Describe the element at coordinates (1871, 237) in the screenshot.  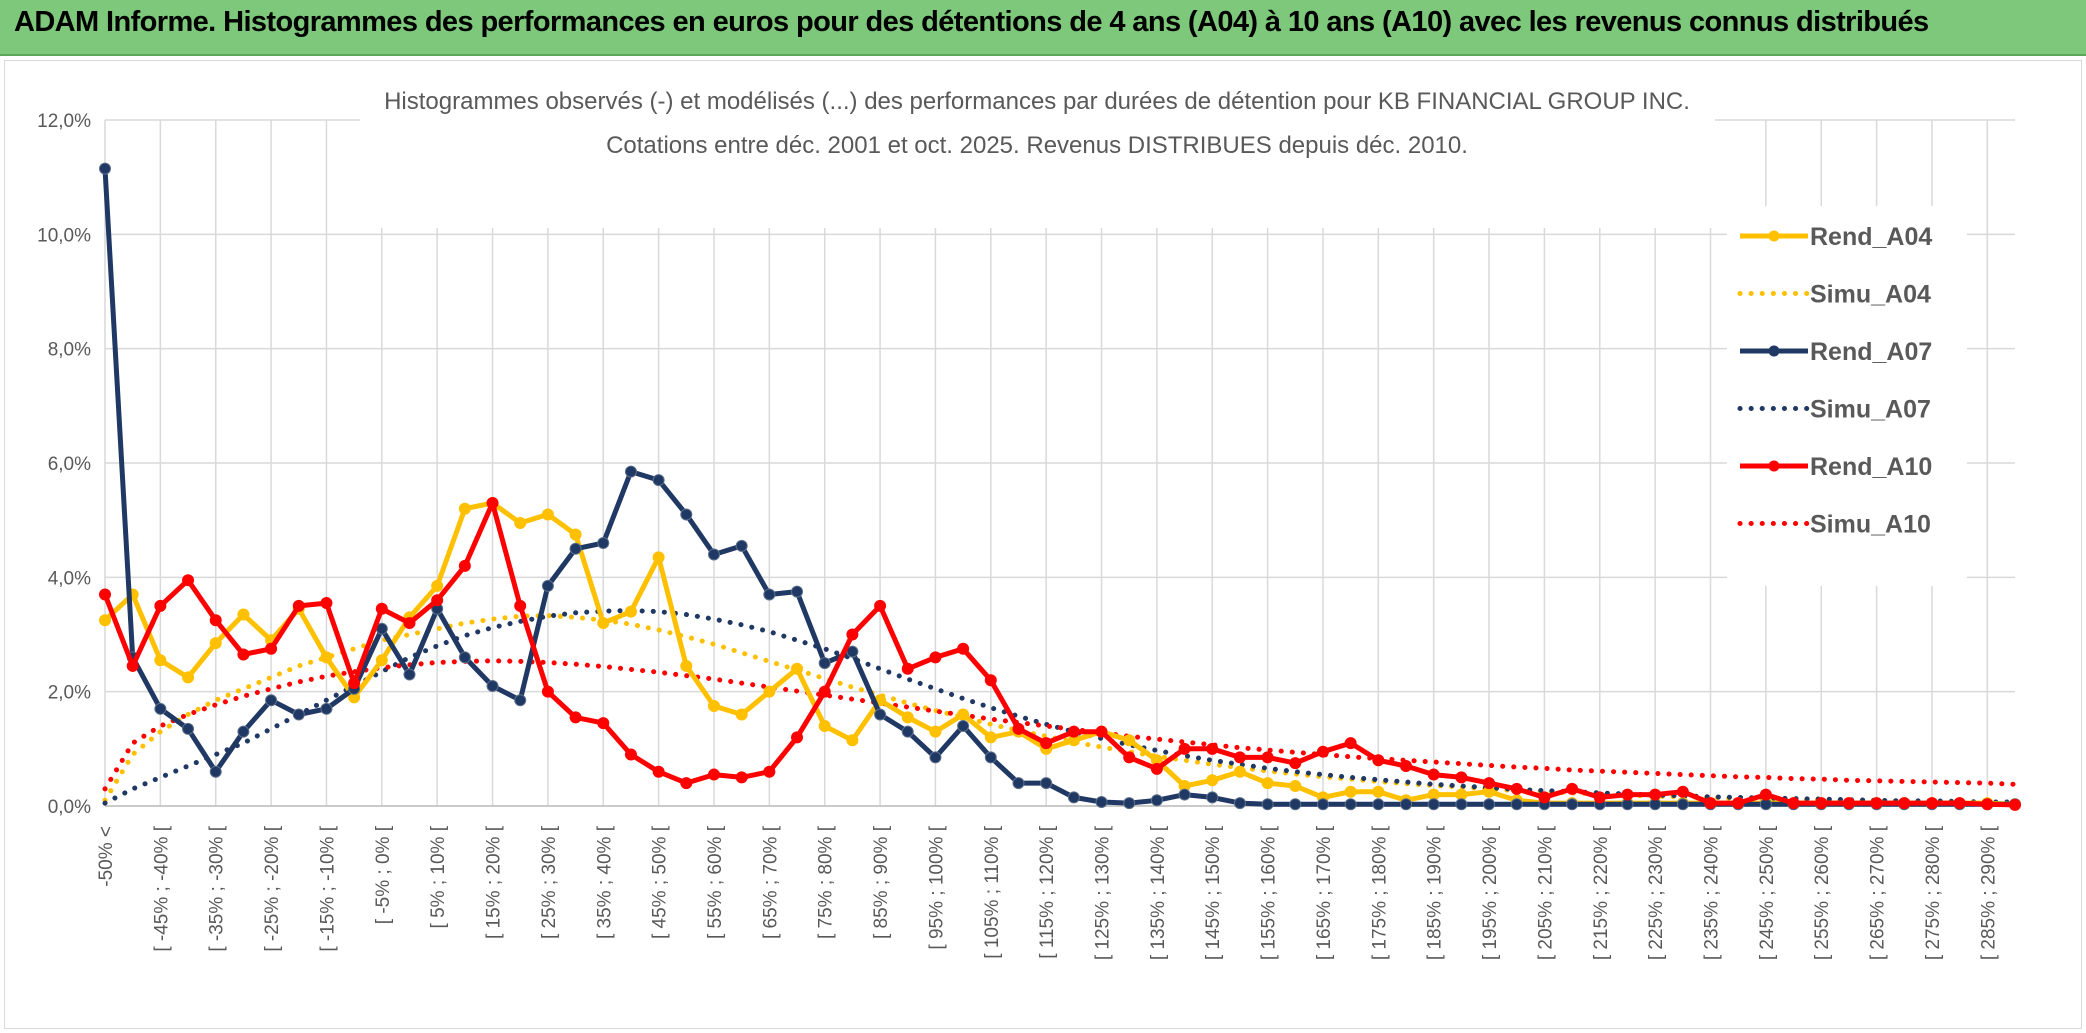
I see `legend-label-rend-a04: Rend_A04` at that location.